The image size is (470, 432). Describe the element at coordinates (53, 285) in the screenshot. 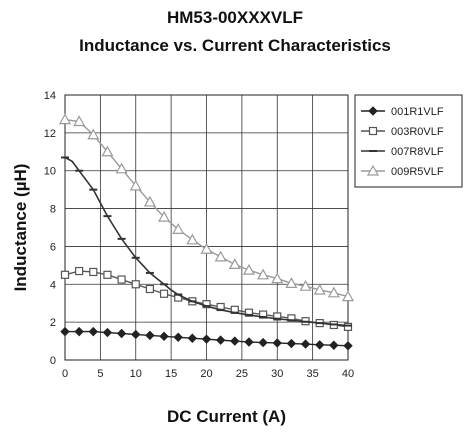

I see `y-tick-label: 4` at that location.